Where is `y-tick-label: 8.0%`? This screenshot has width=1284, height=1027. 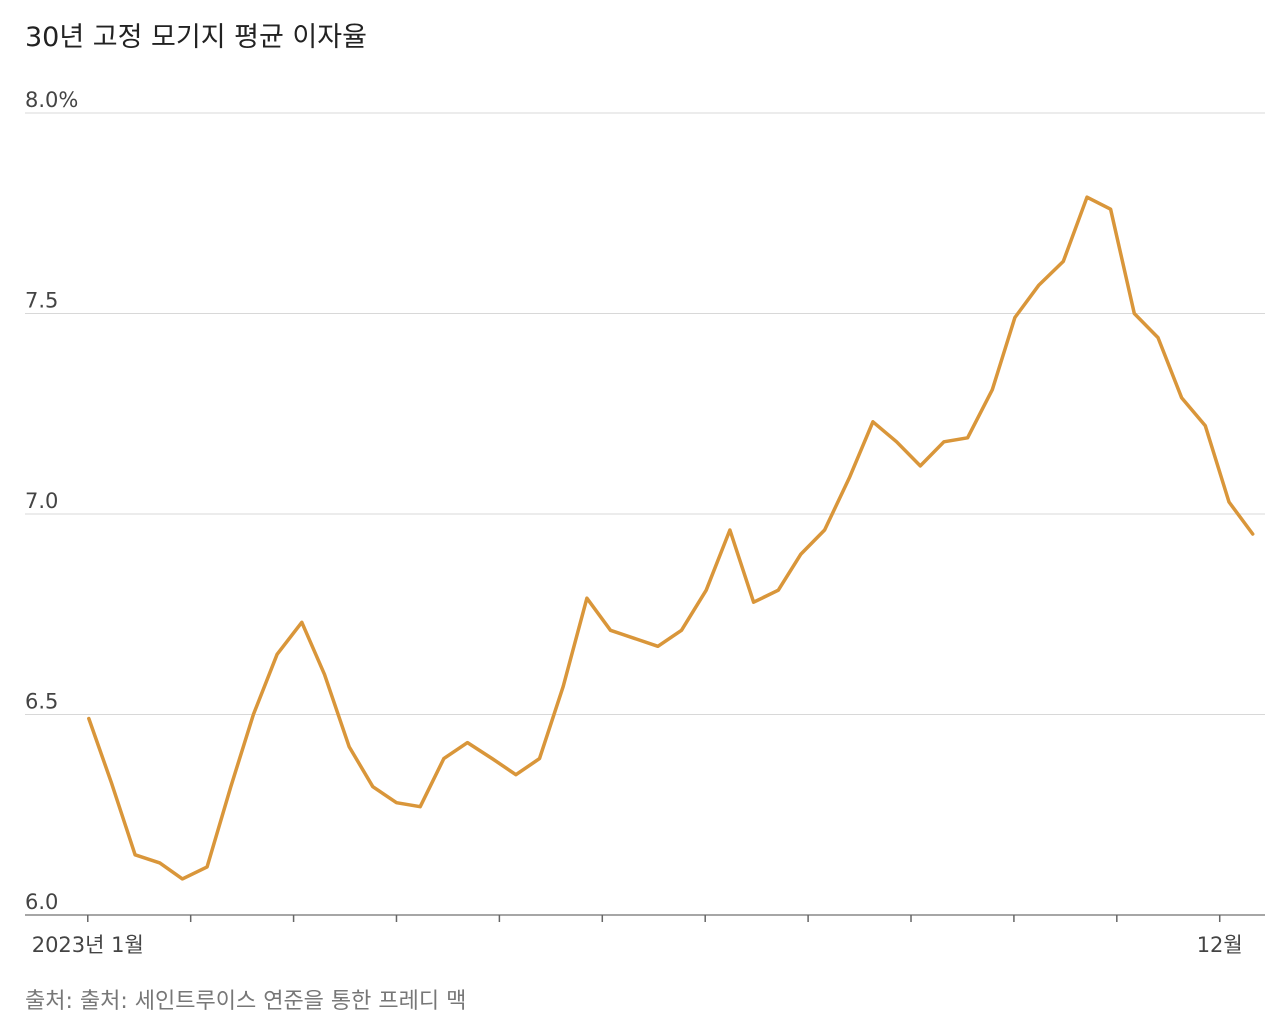
y-tick-label: 8.0% is located at coordinates (51, 100).